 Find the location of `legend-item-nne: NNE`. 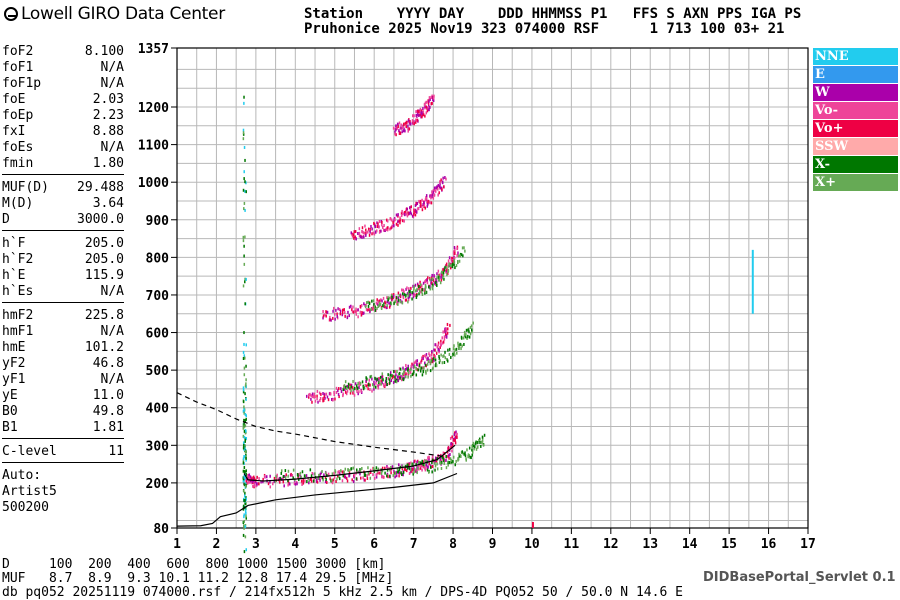

legend-item-nne: NNE is located at coordinates (855, 56).